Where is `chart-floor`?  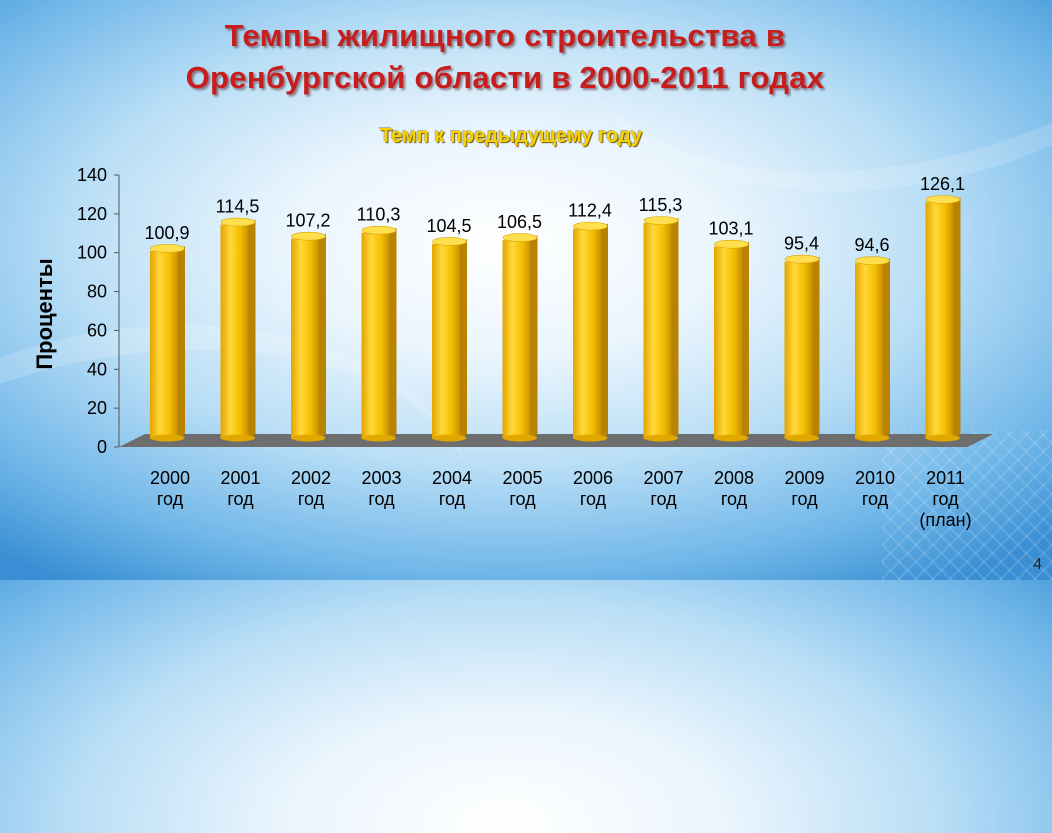
chart-floor is located at coordinates (556, 440).